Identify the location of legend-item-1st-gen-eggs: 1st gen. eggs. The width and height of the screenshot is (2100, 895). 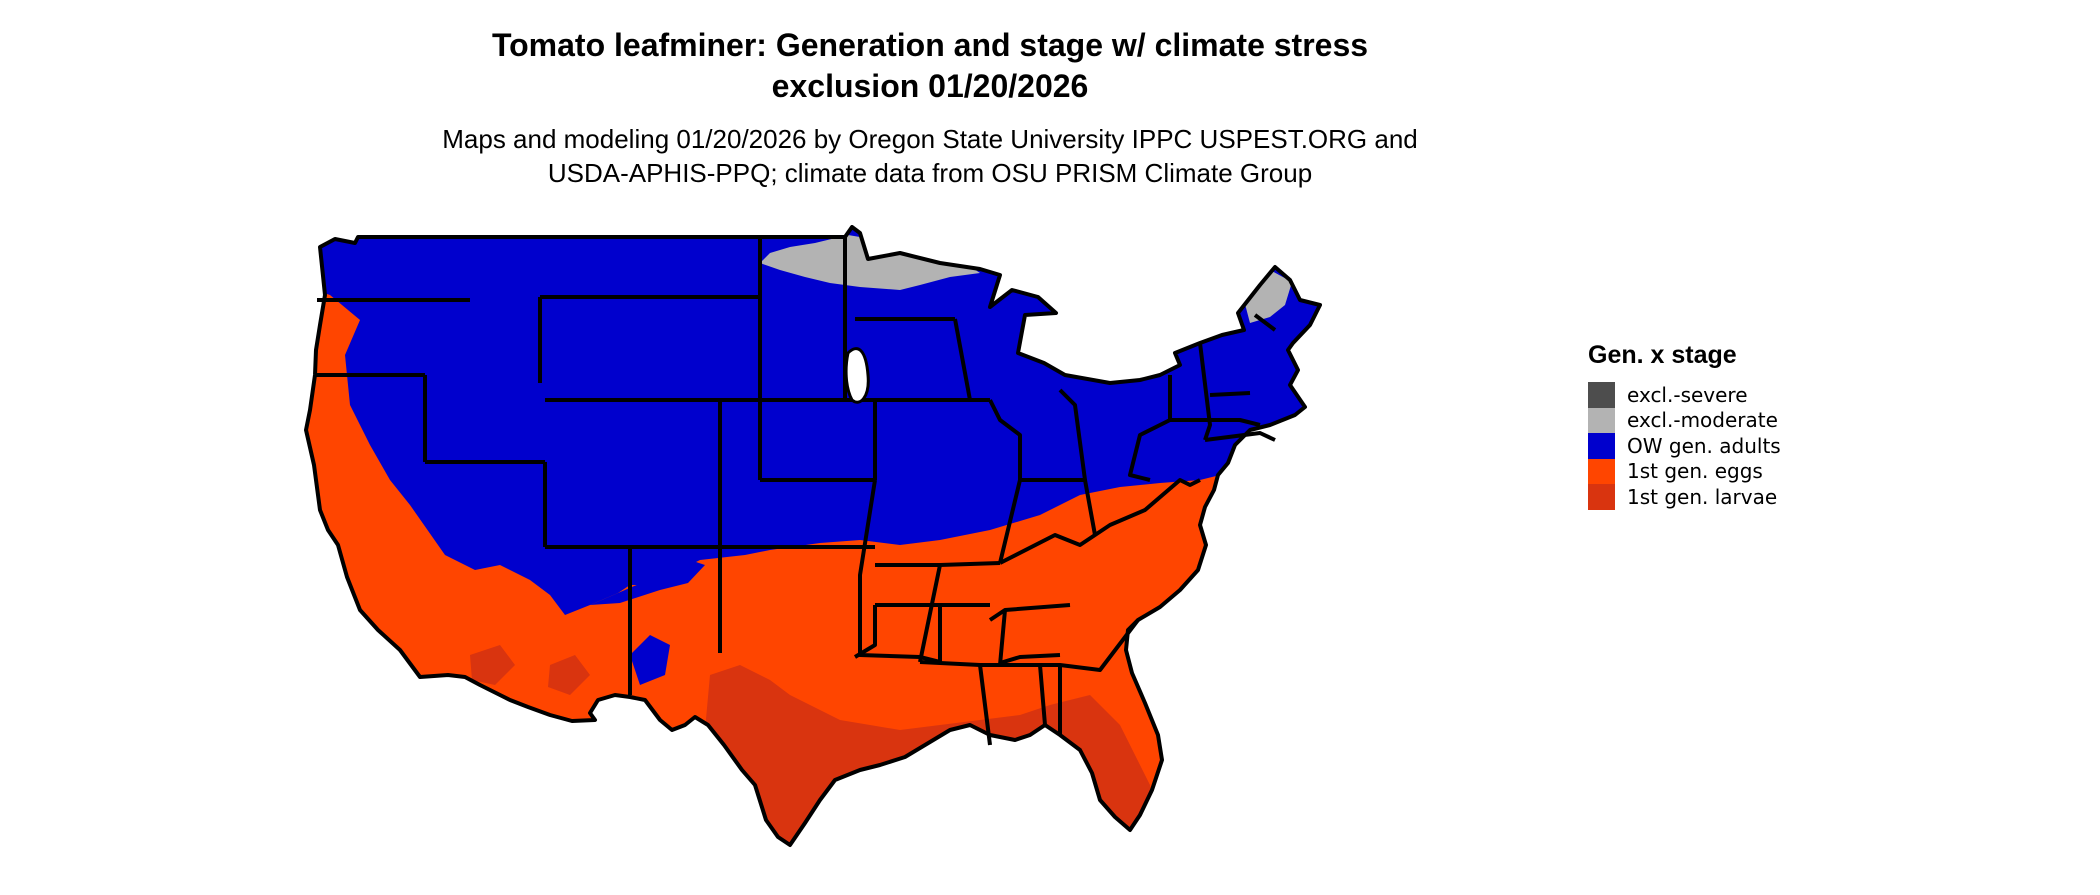
(1684, 471).